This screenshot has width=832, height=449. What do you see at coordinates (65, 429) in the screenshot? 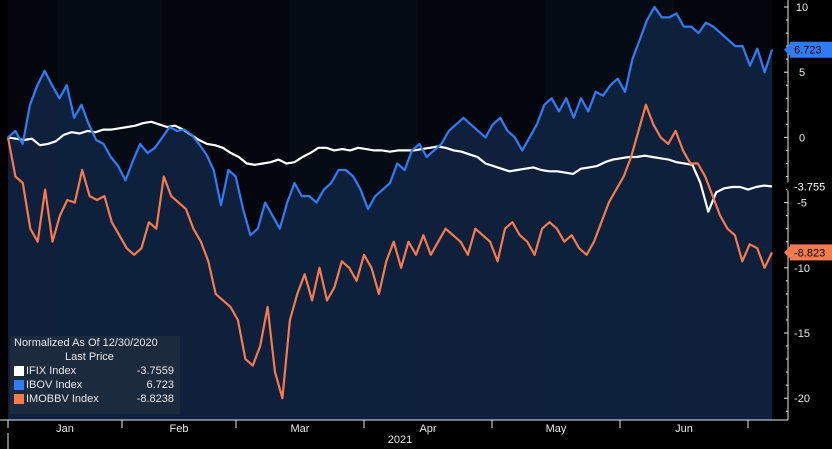
I see `x-tick-label: Jan` at bounding box center [65, 429].